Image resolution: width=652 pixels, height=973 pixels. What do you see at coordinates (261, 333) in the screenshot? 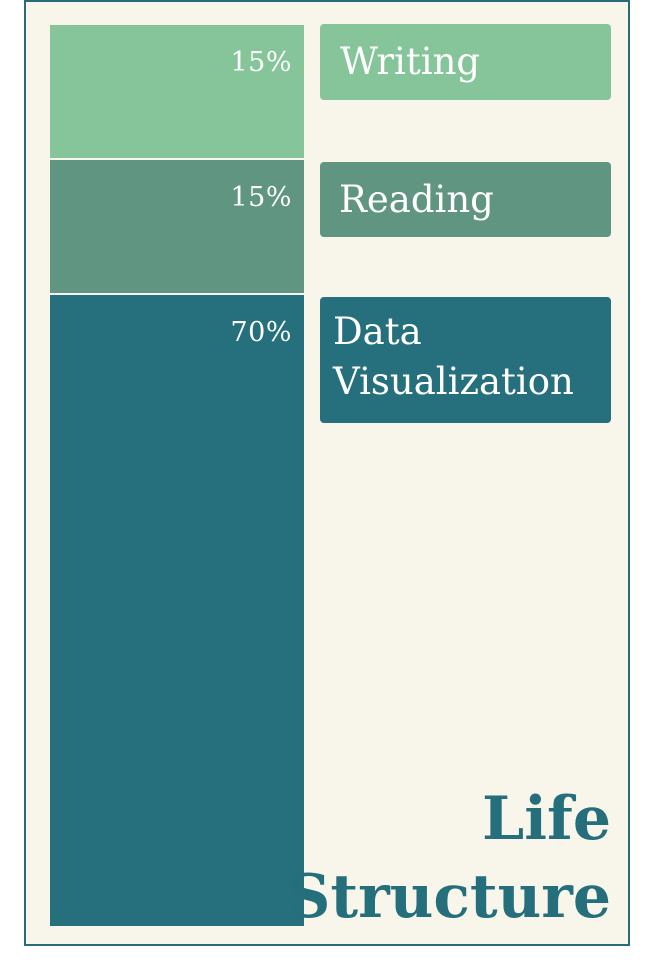
I see `bar-data-label: 70%` at bounding box center [261, 333].